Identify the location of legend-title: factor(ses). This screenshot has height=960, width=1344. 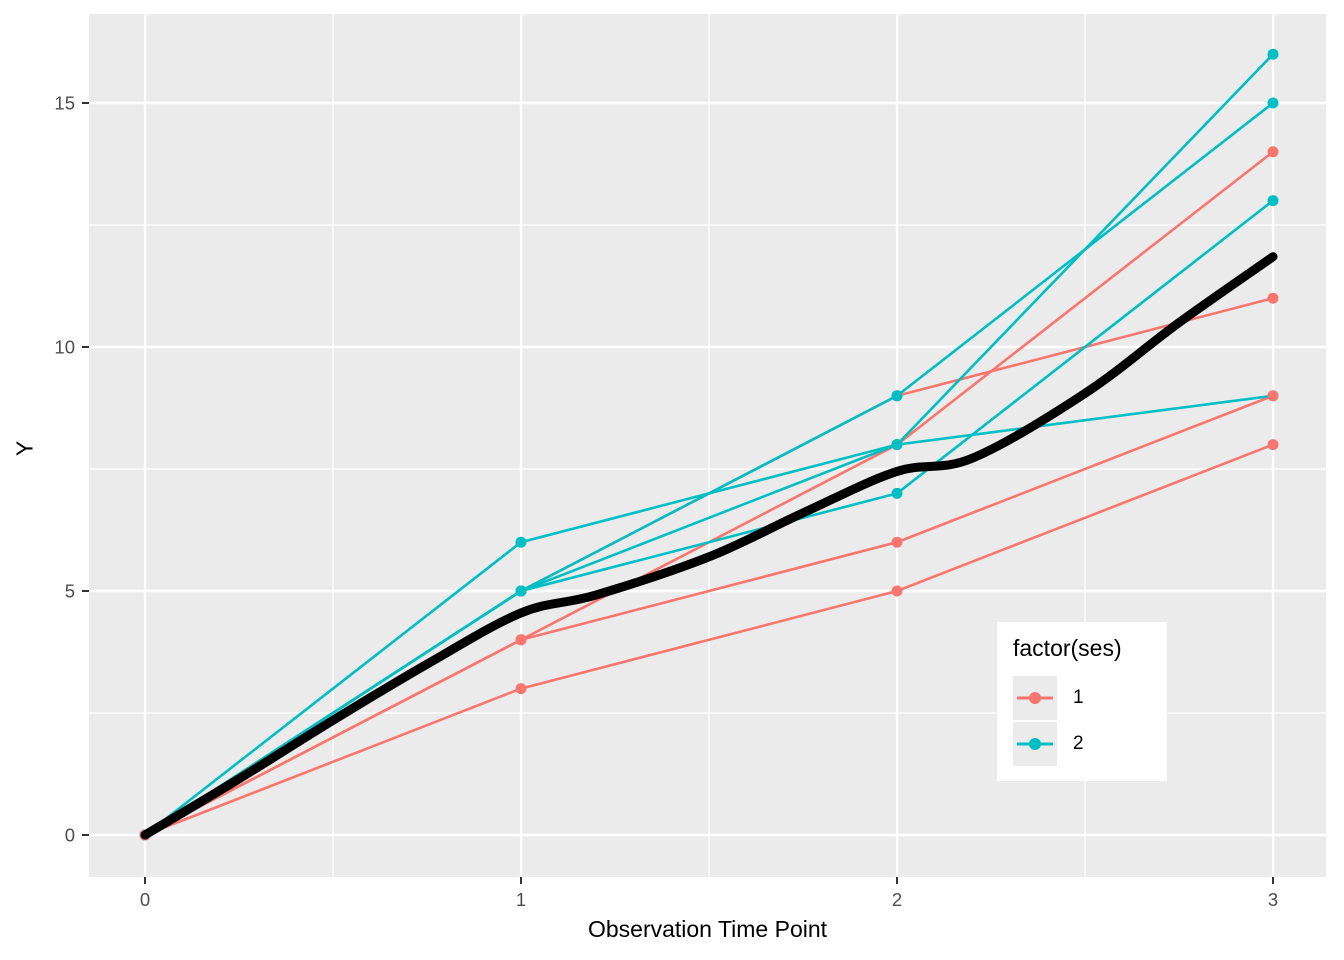
(1067, 648).